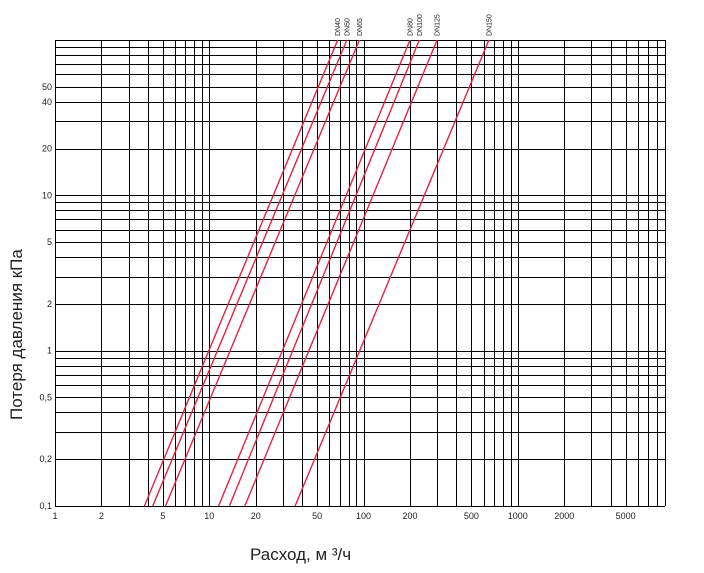  Describe the element at coordinates (101, 516) in the screenshot. I see `x-tick-label: 2` at that location.